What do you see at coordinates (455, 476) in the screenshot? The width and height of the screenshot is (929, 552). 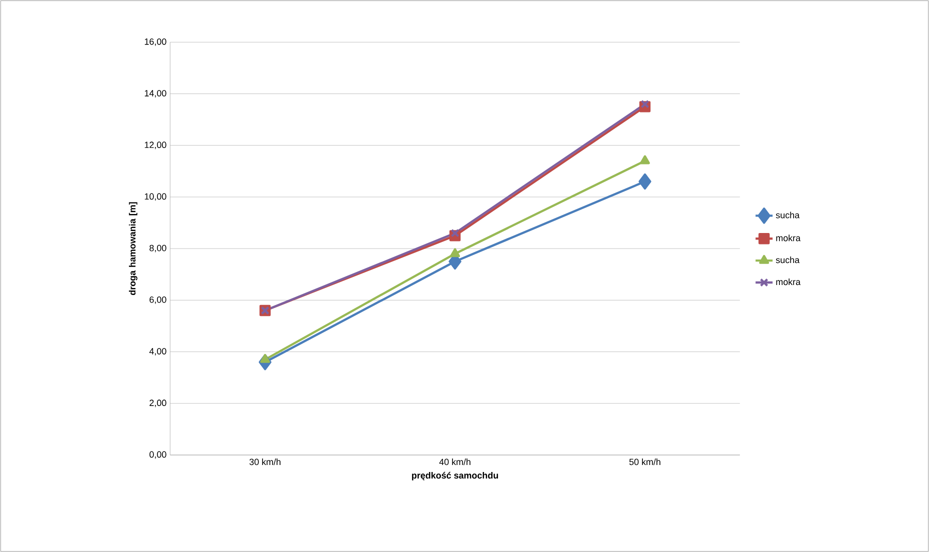 I see `x-axis-title: prędkość samochdu` at bounding box center [455, 476].